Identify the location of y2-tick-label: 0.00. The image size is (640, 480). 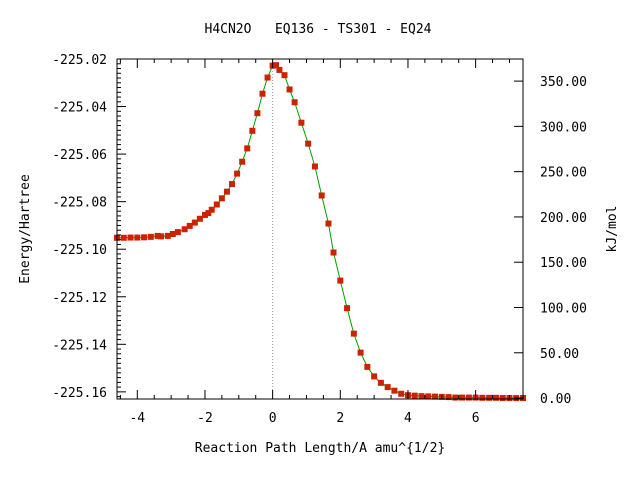
(555, 399).